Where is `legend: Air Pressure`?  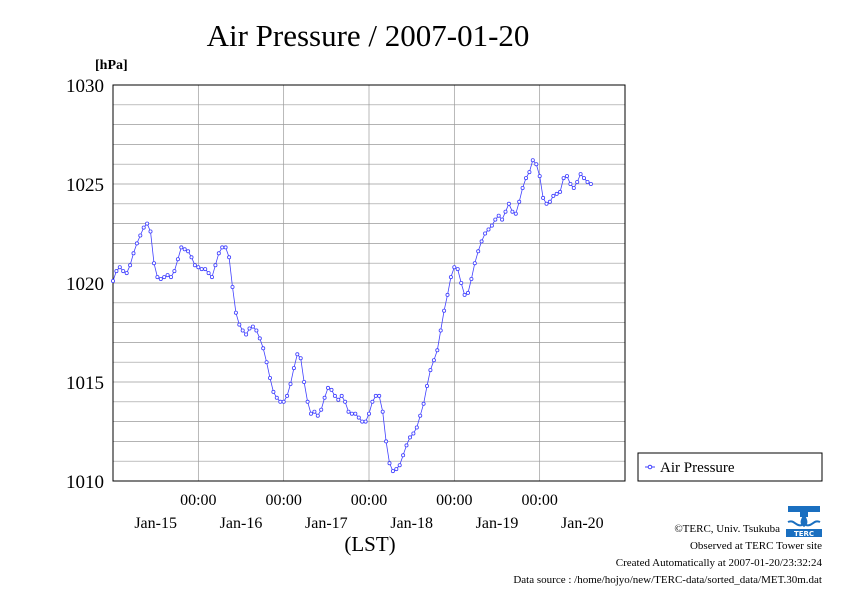 legend: Air Pressure is located at coordinates (730, 467).